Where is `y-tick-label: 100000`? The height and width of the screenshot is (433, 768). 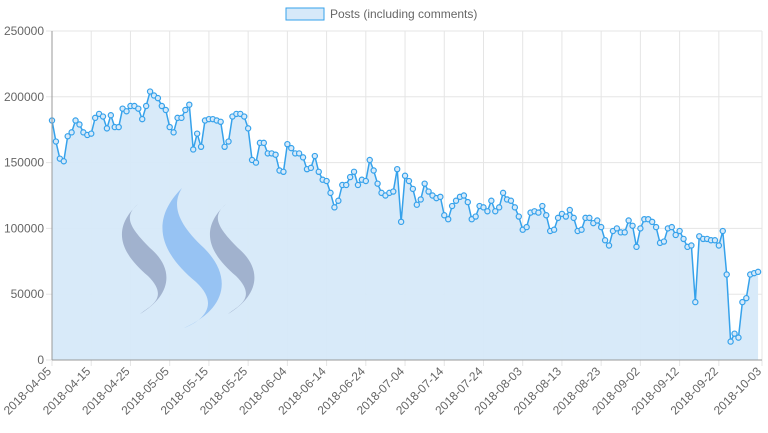 y-tick-label: 100000 is located at coordinates (24, 228).